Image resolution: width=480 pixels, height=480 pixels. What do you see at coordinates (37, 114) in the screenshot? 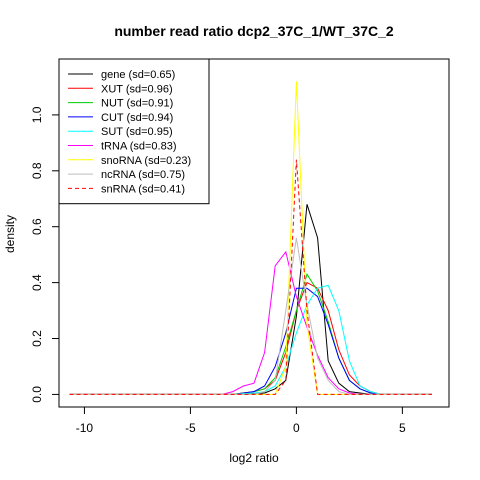
I see `y-tick-label: 1.0` at bounding box center [37, 114].